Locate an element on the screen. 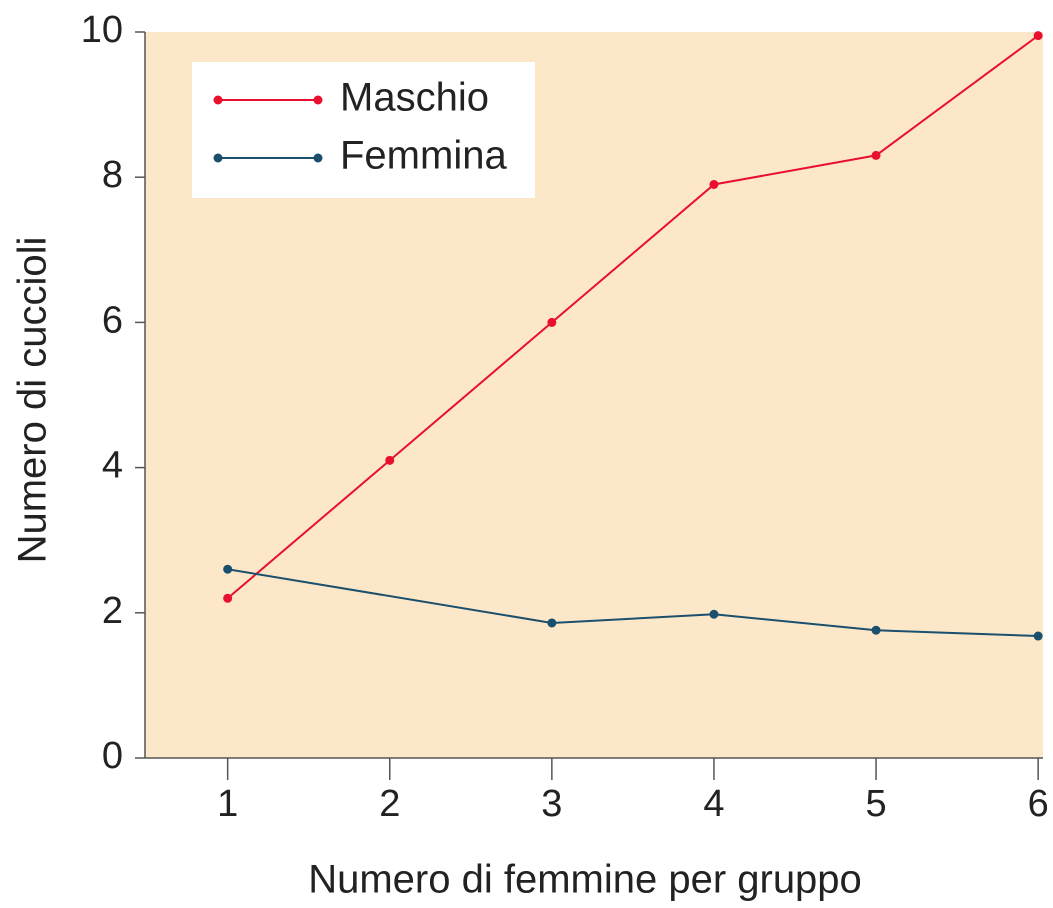  y-tick-label: 0 is located at coordinates (112, 756).